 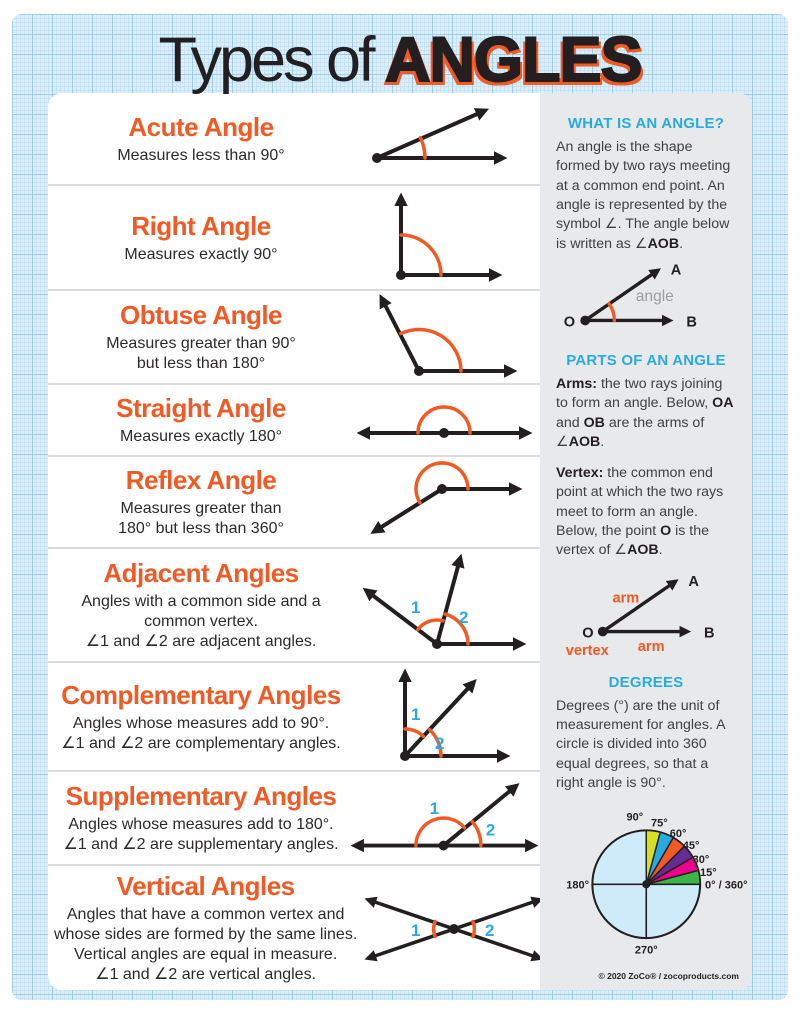 What do you see at coordinates (201, 480) in the screenshot?
I see `angle-name: Reflex Angle` at bounding box center [201, 480].